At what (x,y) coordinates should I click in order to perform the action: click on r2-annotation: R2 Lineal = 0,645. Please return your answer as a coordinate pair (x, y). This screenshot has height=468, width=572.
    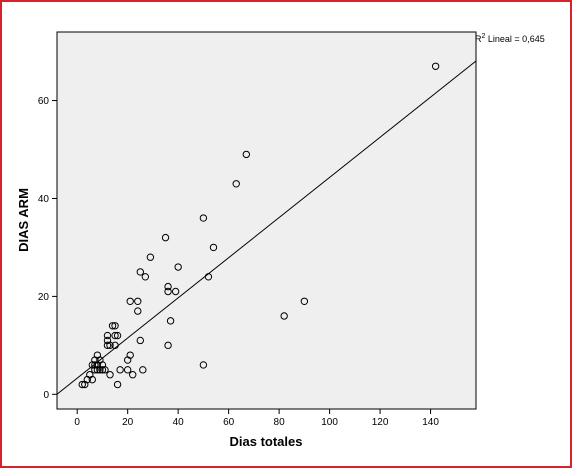
    Looking at the image, I should click on (510, 38).